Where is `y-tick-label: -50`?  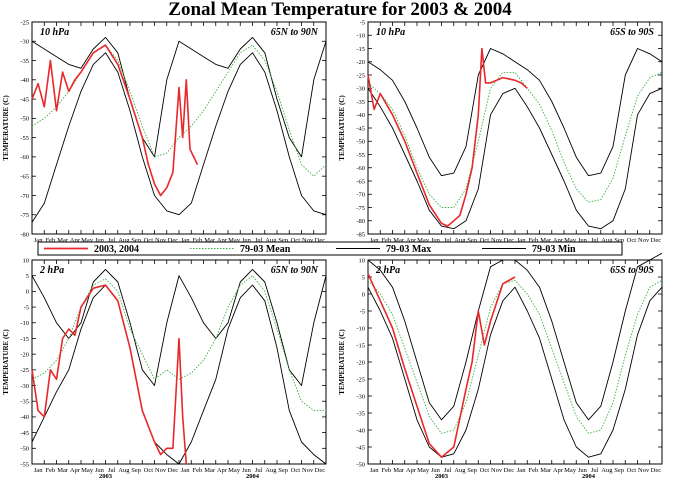 y-tick-label: -50 is located at coordinates (360, 142).